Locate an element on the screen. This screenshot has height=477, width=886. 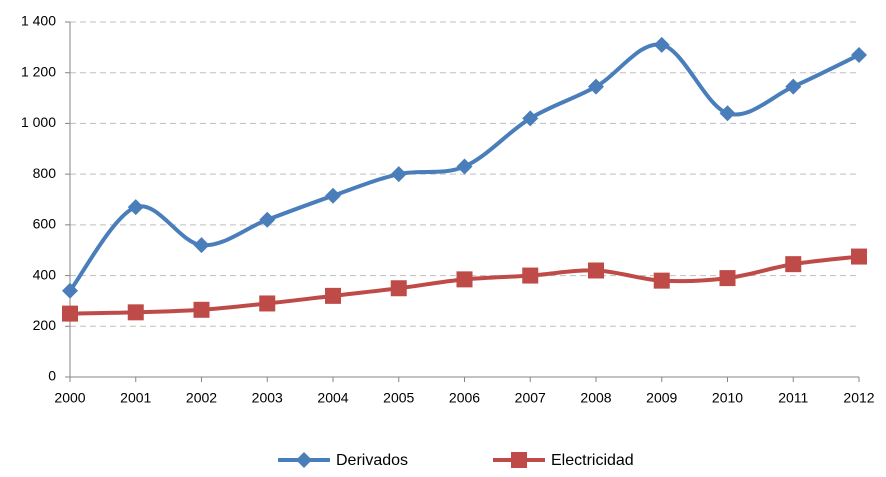
x-tick-label: 2002 is located at coordinates (201, 398).